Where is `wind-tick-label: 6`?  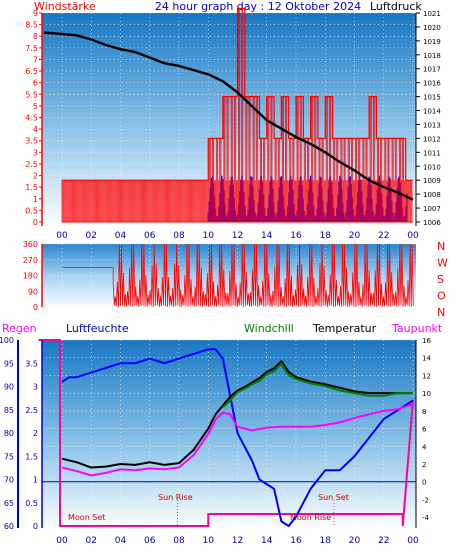
wind-tick-label: 6 is located at coordinates (35, 83).